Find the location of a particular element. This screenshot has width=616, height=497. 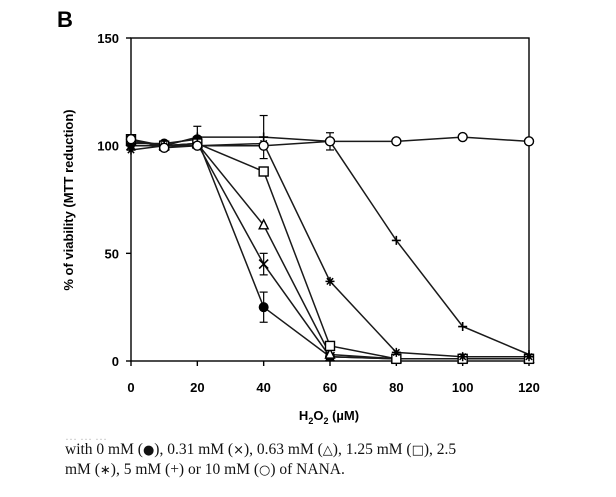

caption-part: with 0 mM ( is located at coordinates (104, 449).